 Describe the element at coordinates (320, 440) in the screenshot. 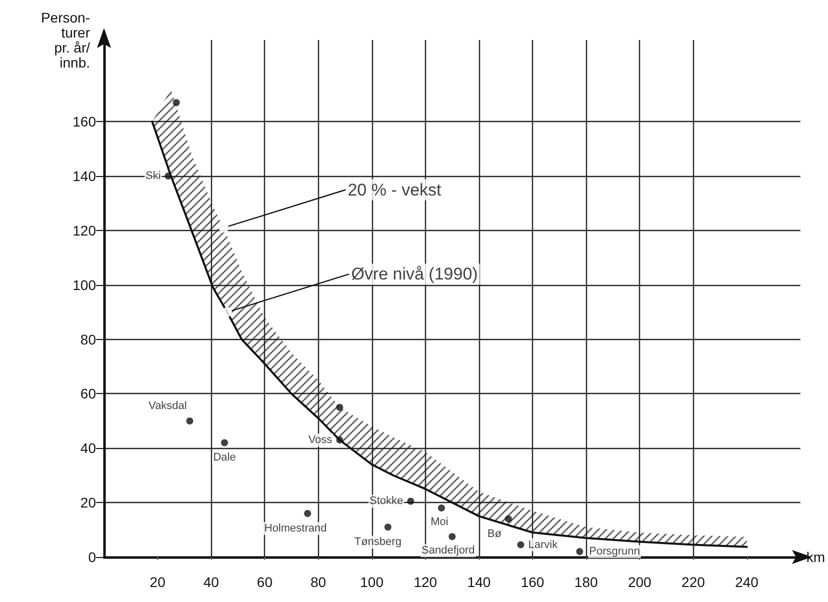

I see `data-label: Voss` at that location.